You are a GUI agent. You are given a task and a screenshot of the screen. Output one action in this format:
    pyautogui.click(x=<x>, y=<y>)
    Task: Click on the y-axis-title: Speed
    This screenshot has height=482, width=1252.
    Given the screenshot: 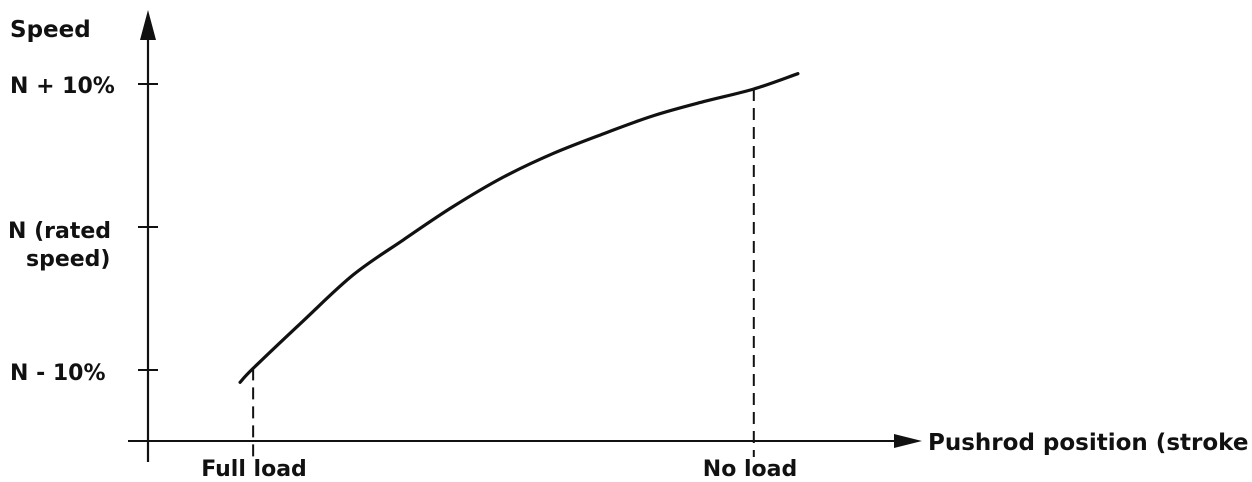 What is the action you would take?
    pyautogui.click(x=50, y=30)
    